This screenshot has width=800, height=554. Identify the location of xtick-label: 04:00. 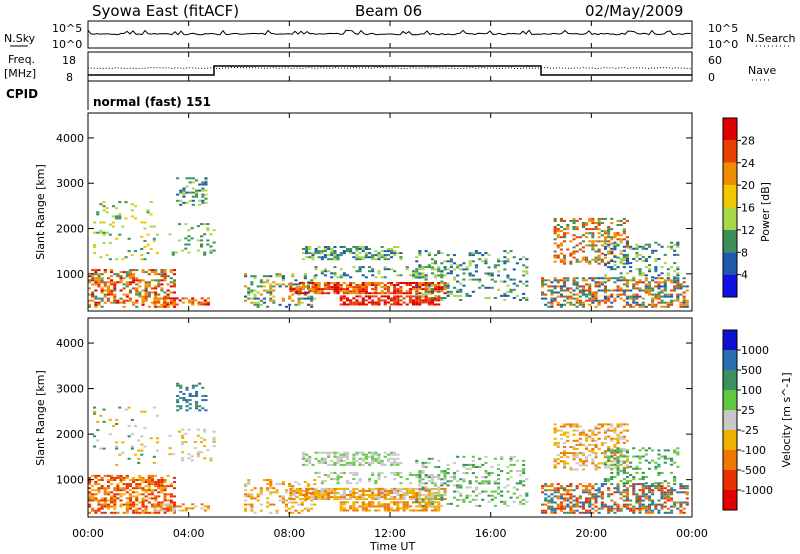
(189, 533).